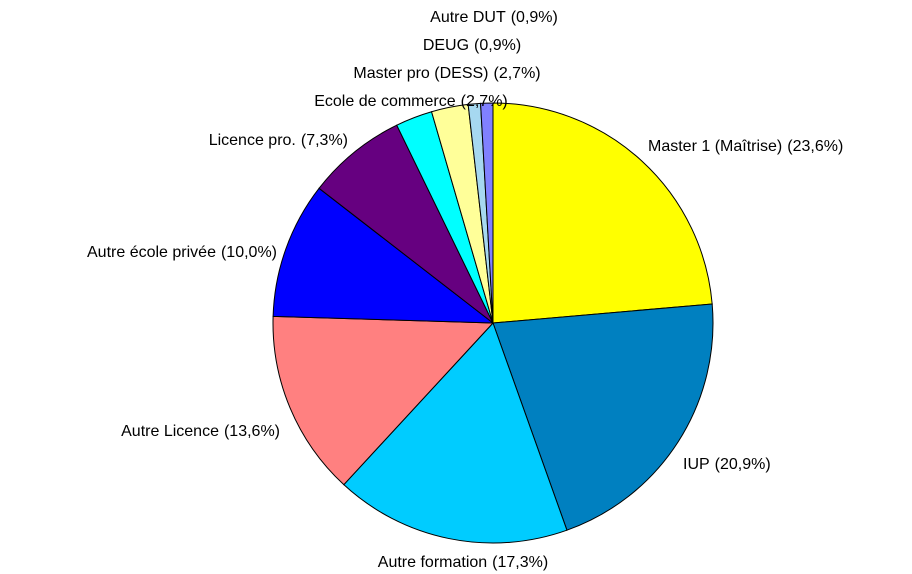 This screenshot has height=574, width=912. What do you see at coordinates (472, 45) in the screenshot?
I see `slice-label: DEUG (0,9%)` at bounding box center [472, 45].